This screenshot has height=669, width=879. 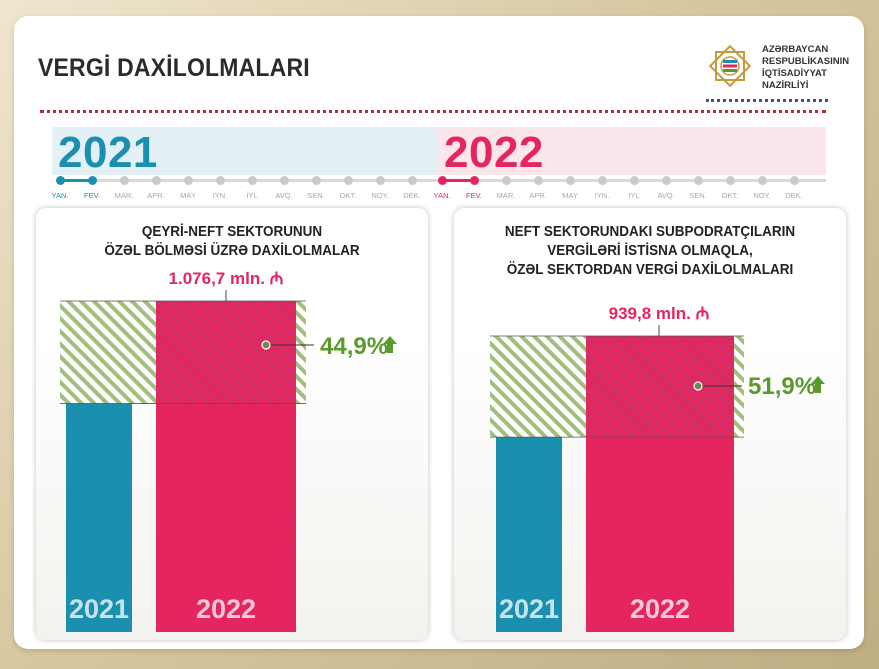 I want to click on logo-divider, so click(x=767, y=100).